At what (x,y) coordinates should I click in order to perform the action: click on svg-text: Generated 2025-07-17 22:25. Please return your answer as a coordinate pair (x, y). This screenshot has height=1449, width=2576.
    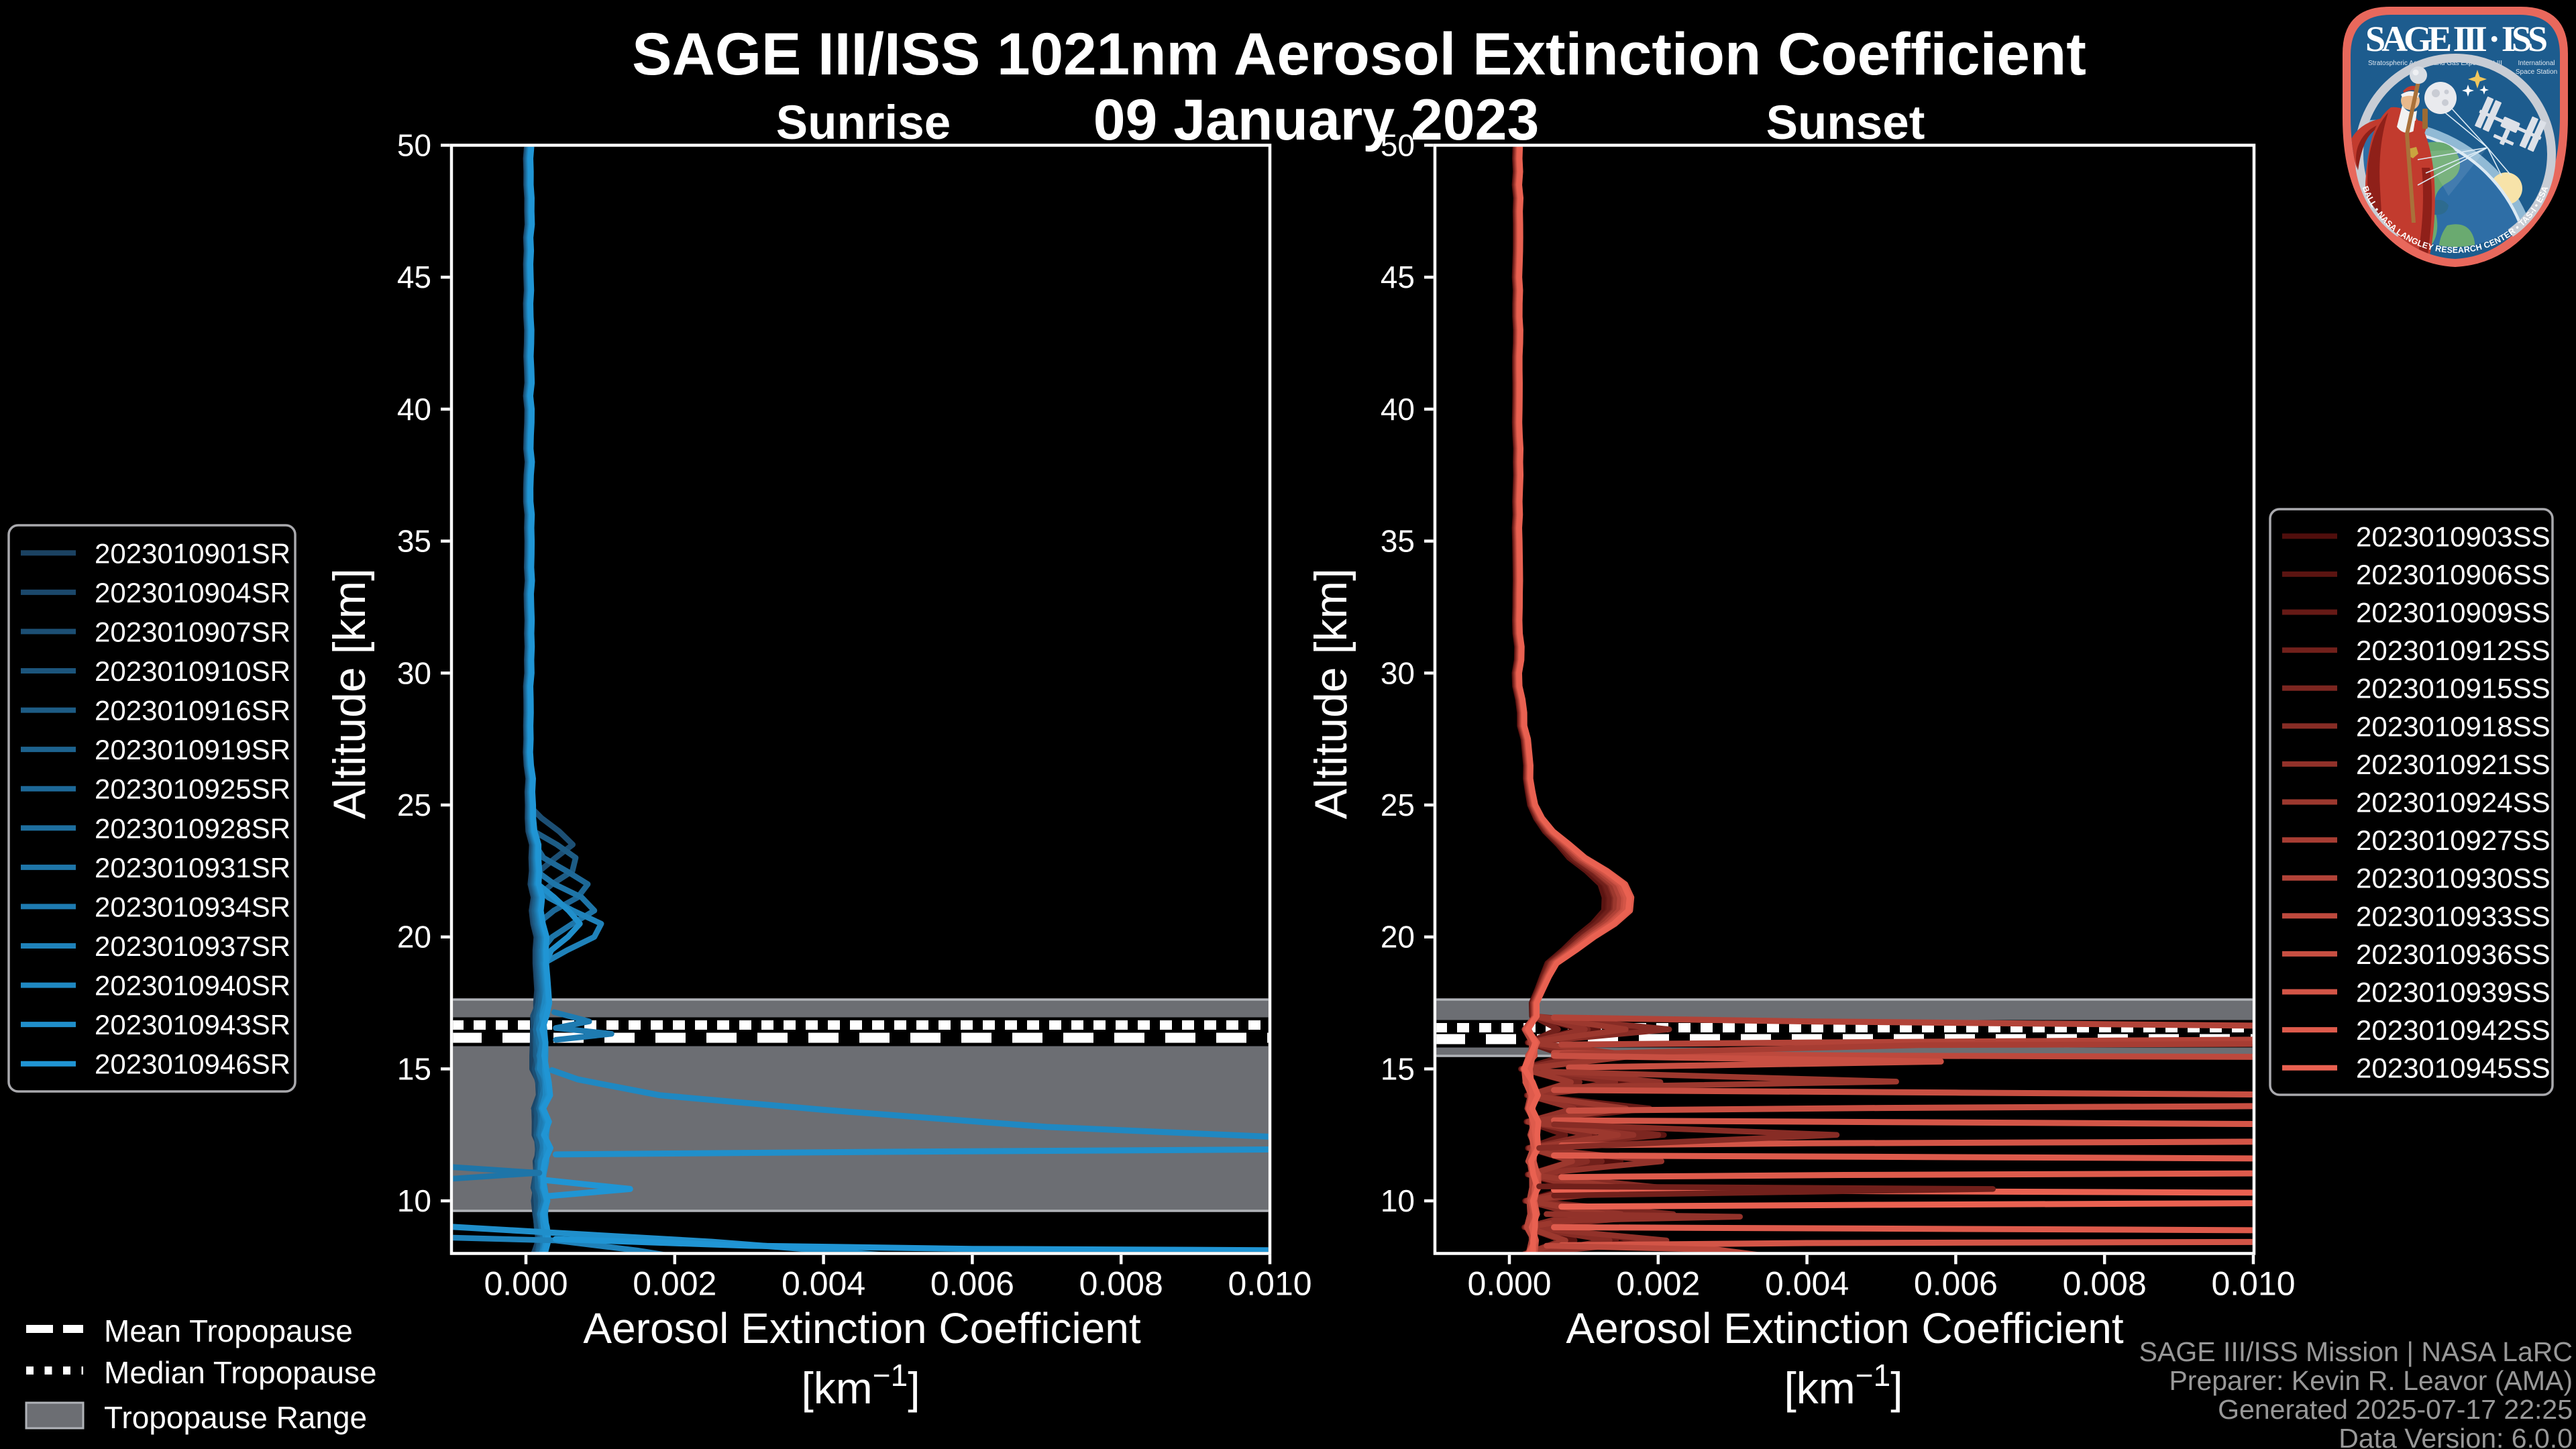
    Looking at the image, I should click on (2395, 1409).